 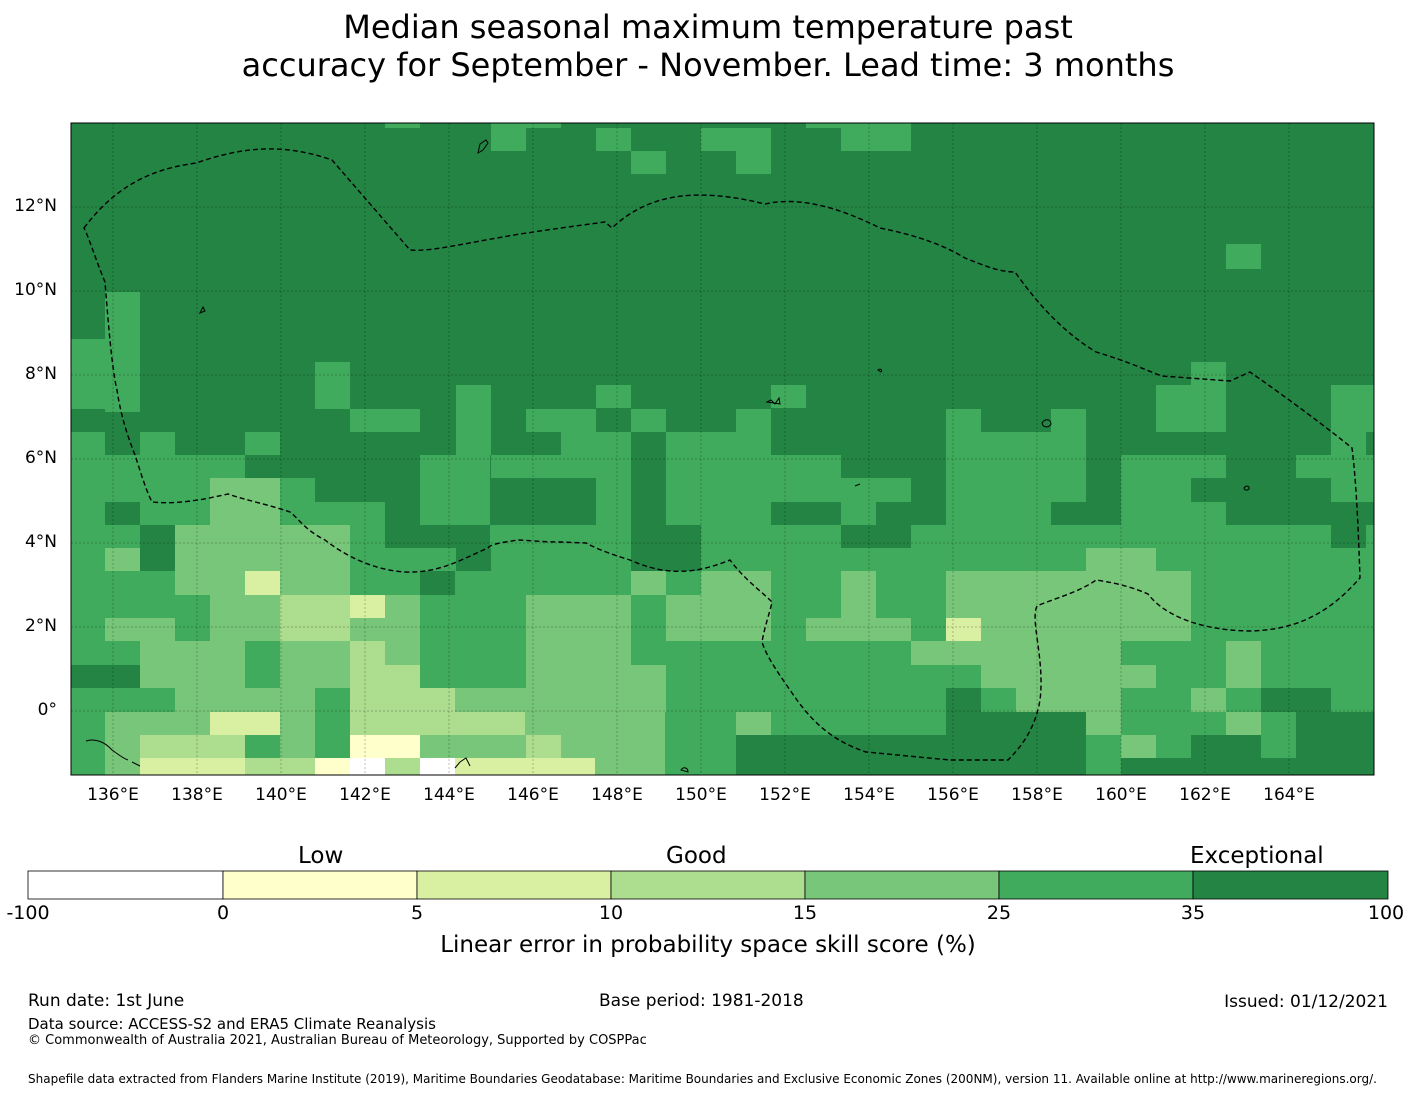 What do you see at coordinates (1121, 795) in the screenshot?
I see `lon-tick: 160°E` at bounding box center [1121, 795].